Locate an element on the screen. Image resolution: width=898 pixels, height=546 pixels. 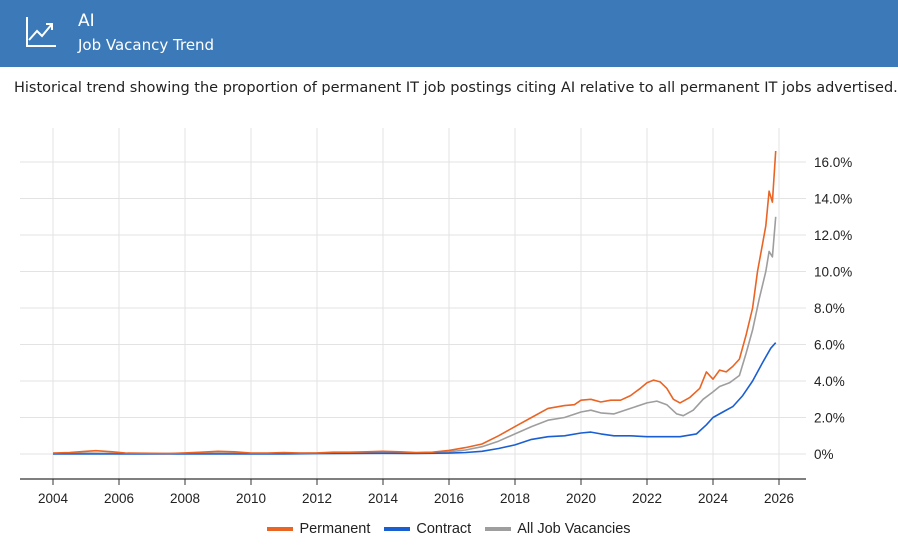
x-tick-label: 2004 is located at coordinates (53, 498).